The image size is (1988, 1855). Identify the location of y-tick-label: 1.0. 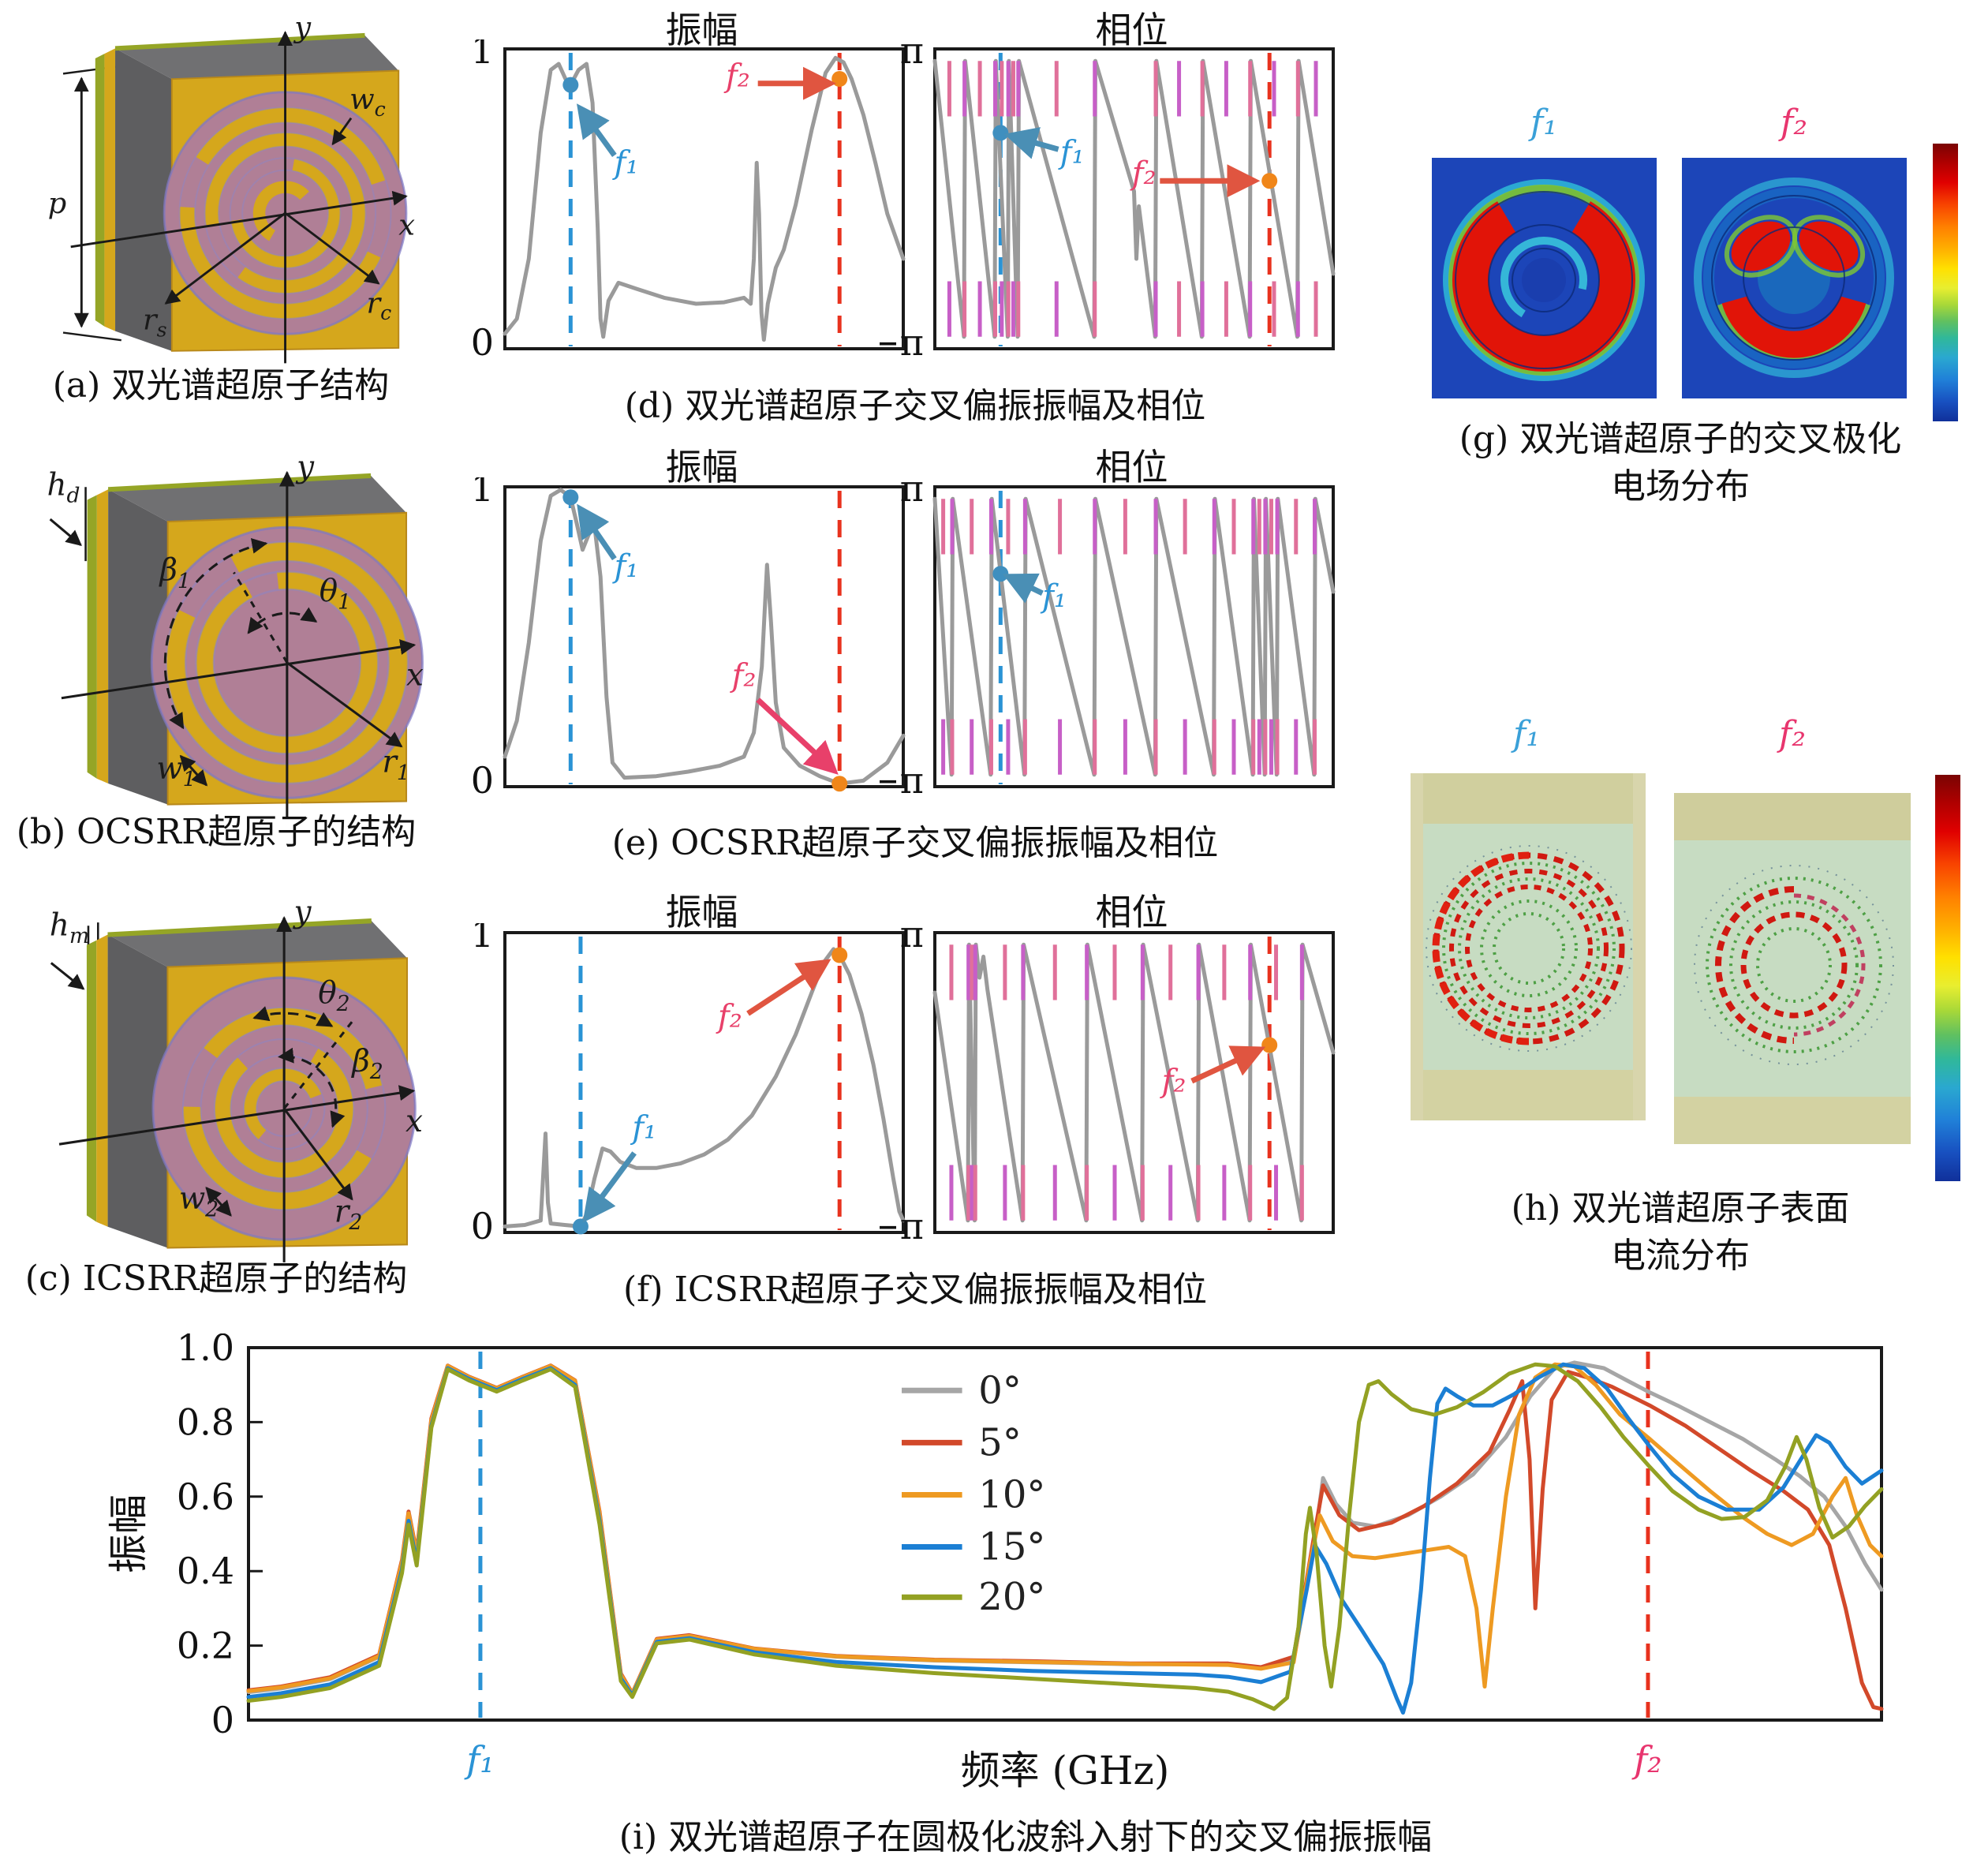
(206, 1351).